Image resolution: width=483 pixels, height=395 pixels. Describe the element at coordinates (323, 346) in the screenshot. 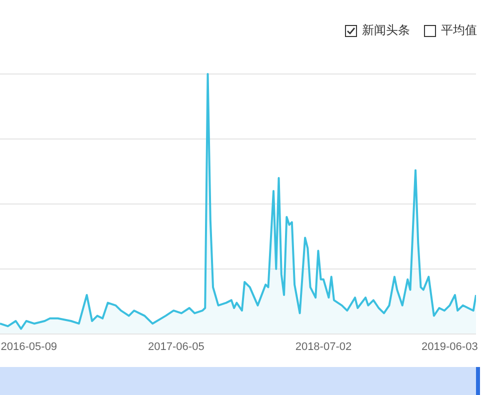

I see `x-tick-label: 2018-07-02` at that location.